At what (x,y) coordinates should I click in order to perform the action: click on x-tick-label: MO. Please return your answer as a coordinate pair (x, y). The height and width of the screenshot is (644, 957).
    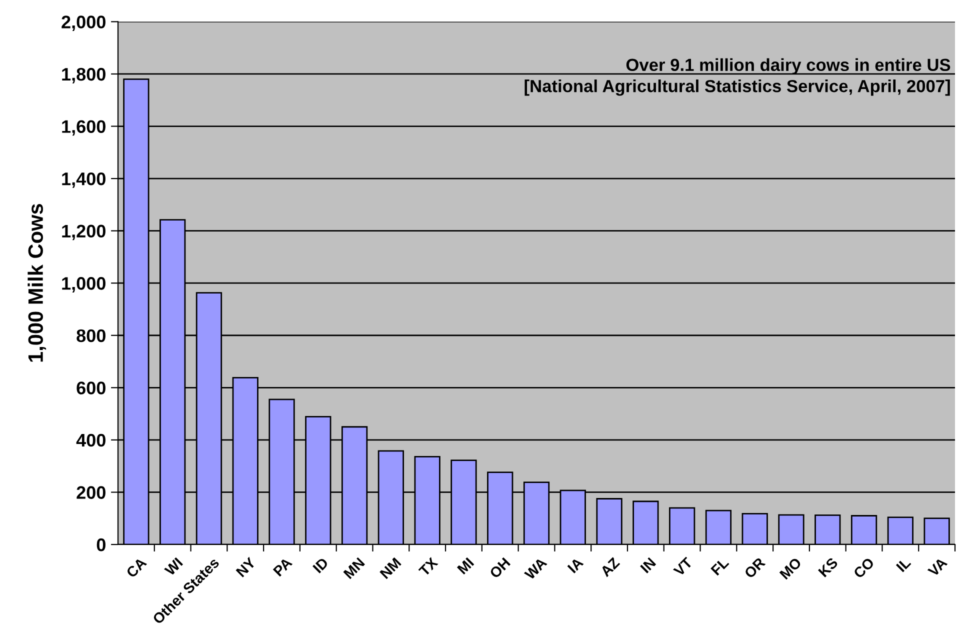
    Looking at the image, I should click on (790, 568).